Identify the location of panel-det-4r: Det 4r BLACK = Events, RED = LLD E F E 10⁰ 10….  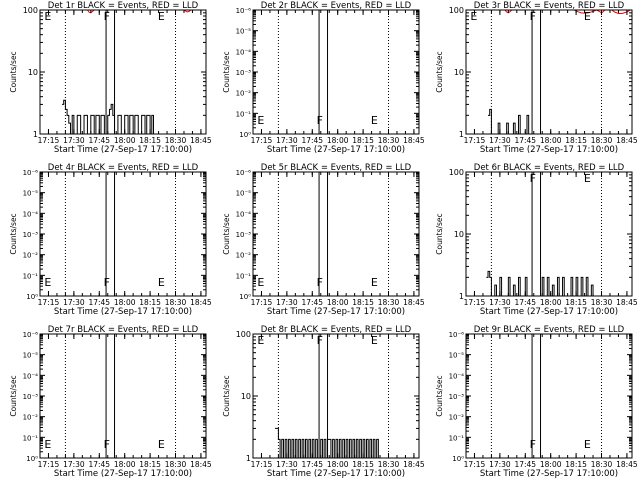
(110, 240).